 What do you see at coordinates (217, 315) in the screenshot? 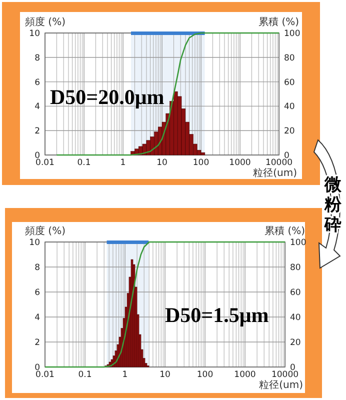
I see `annotation: D50=1.5μm` at bounding box center [217, 315].